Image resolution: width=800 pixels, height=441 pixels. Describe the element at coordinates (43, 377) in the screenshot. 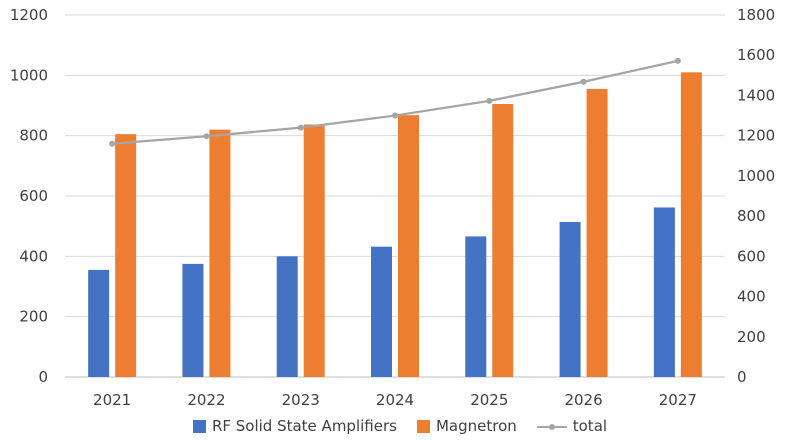

I see `y-tick-label-0: 0` at that location.